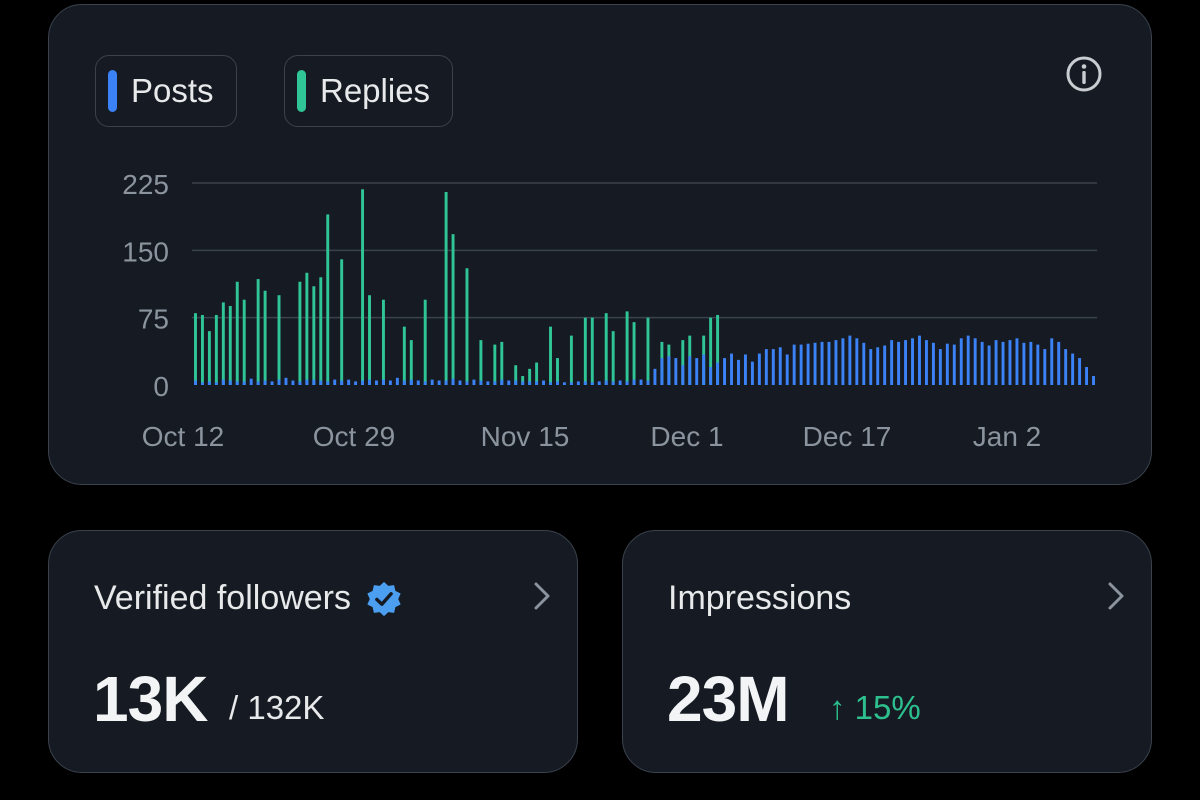  I want to click on legend-replies-toggle: Replies, so click(369, 91).